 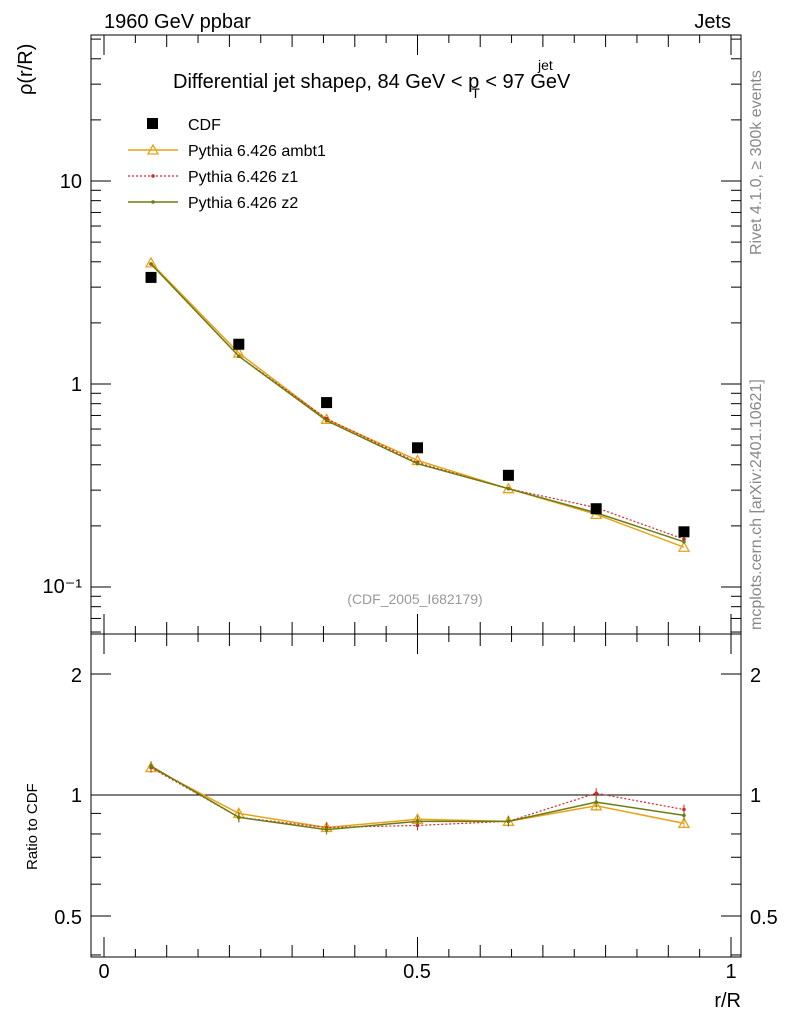 What do you see at coordinates (417, 972) in the screenshot?
I see `xtick-label-0.5: 0.5` at bounding box center [417, 972].